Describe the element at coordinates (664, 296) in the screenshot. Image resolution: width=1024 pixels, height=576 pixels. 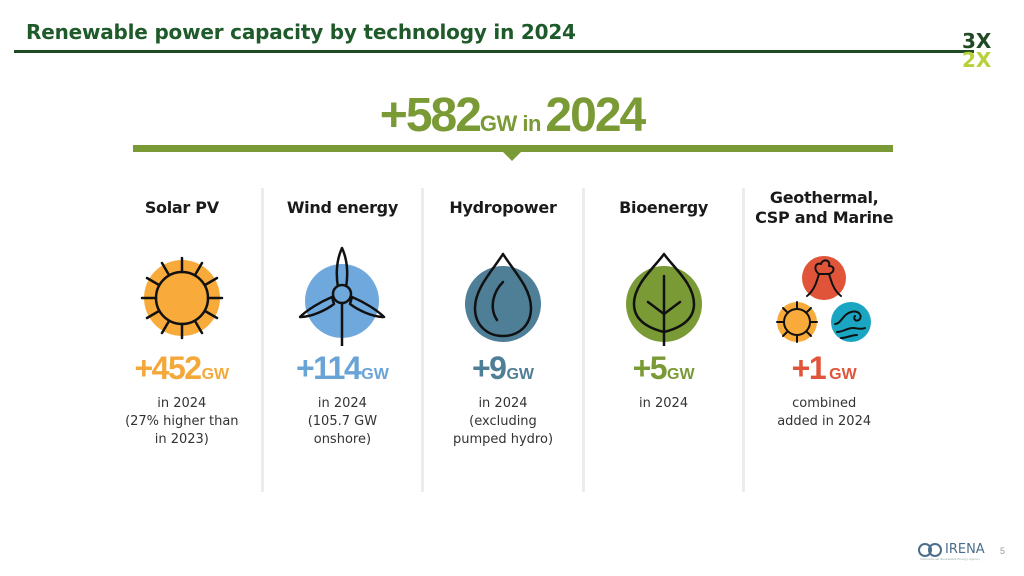
I see `leaf-icon` at that location.